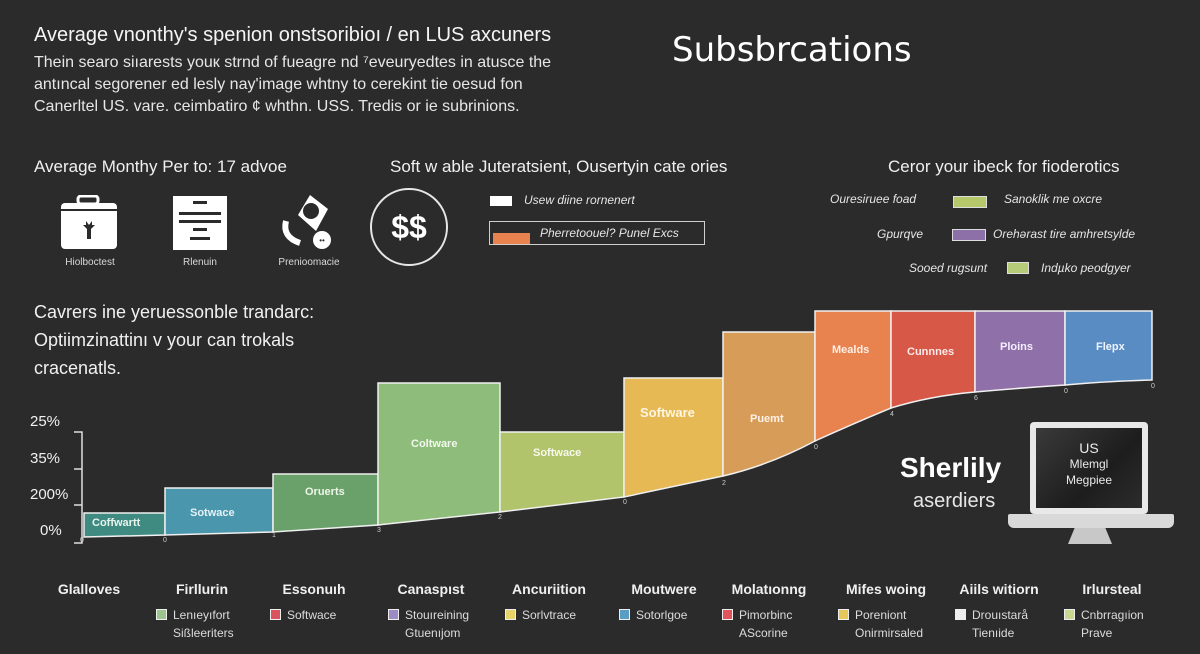  I want to click on category-item: Drouıstarå Tienıide, so click(991, 624).